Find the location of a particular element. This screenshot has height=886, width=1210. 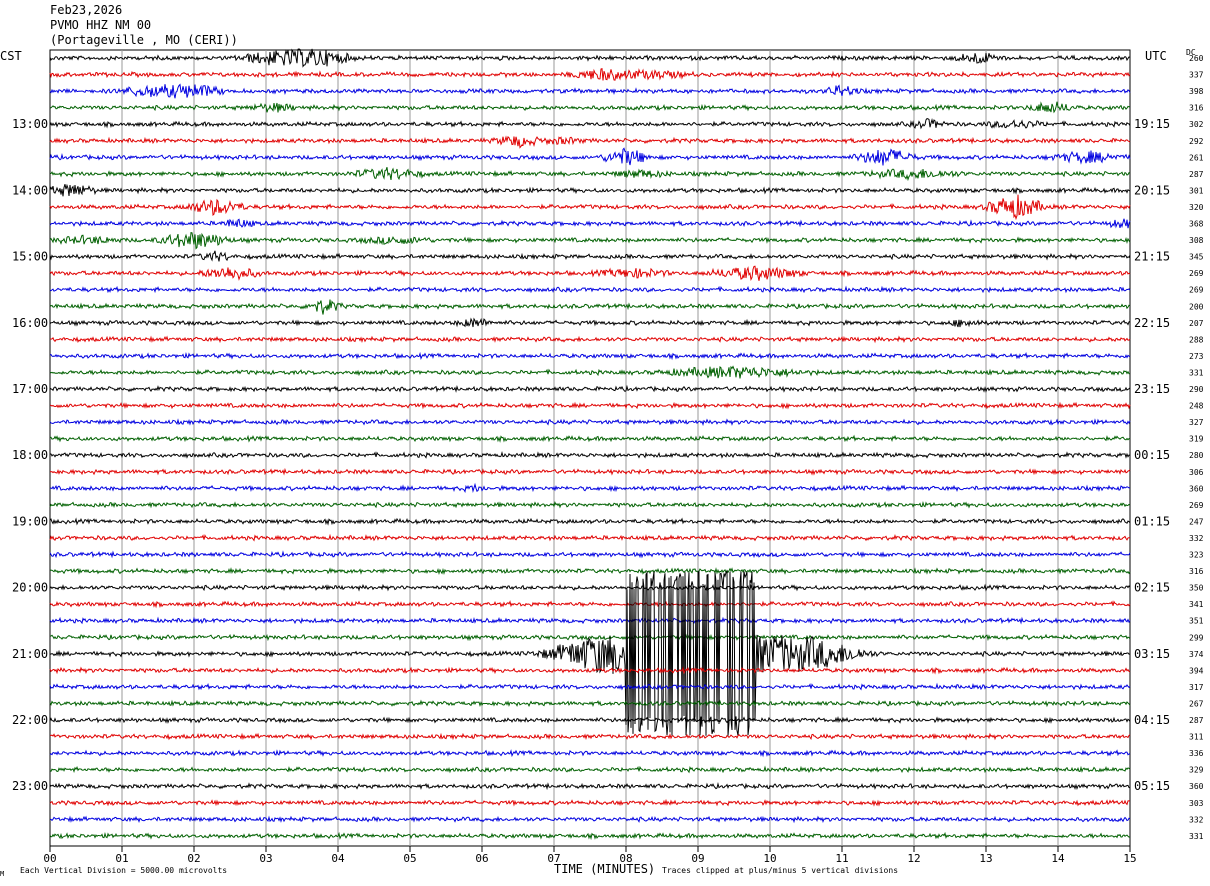

right-time-label: 00:15 is located at coordinates (1152, 455).